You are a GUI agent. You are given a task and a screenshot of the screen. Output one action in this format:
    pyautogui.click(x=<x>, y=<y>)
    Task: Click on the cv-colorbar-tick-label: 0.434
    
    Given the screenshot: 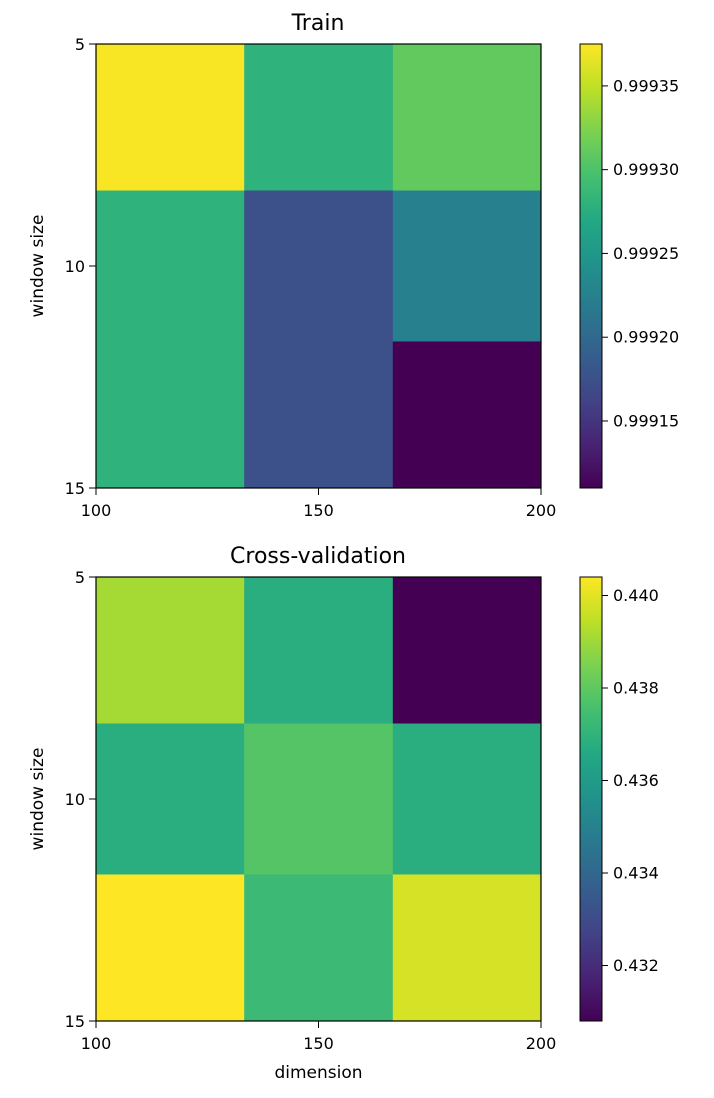 What is the action you would take?
    pyautogui.click(x=636, y=873)
    